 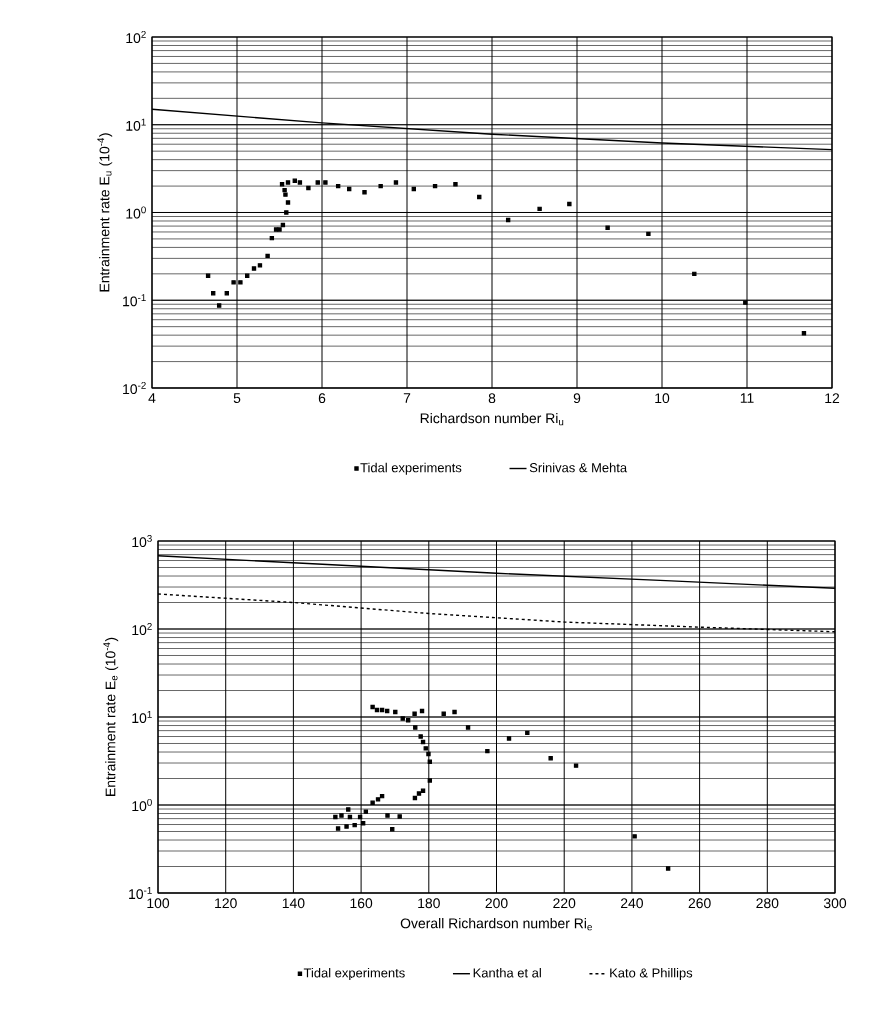 What do you see at coordinates (747, 398) in the screenshot?
I see `x-tick-label: 11` at bounding box center [747, 398].